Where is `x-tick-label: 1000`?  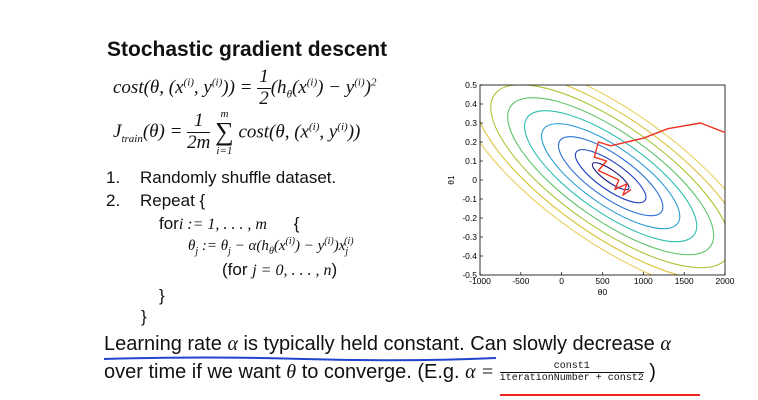
x-tick-label: 1000 is located at coordinates (643, 281).